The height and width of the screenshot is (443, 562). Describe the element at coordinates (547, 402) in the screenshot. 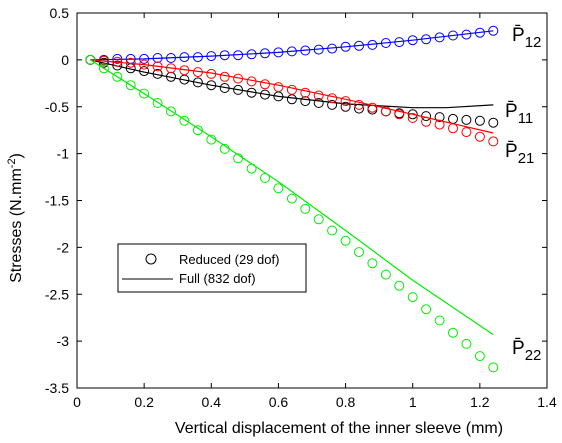

I see `x-tick-label: 1.4` at that location.